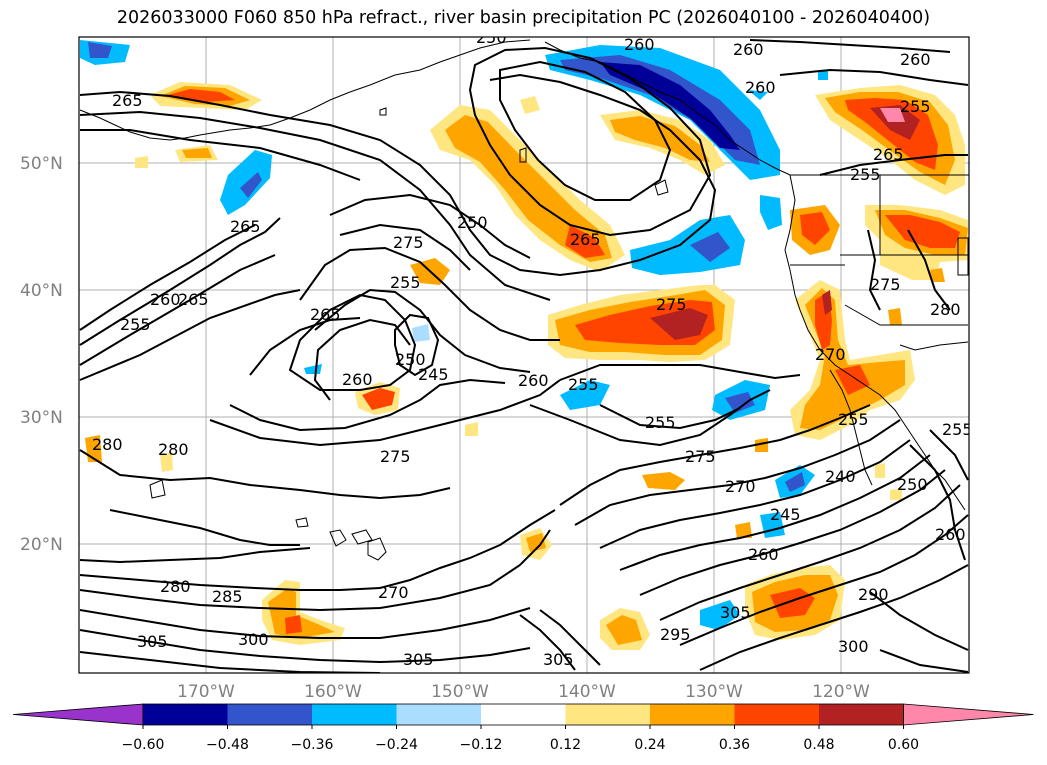 This screenshot has height=765, width=1047. I want to click on lon-label: 150°W, so click(460, 692).